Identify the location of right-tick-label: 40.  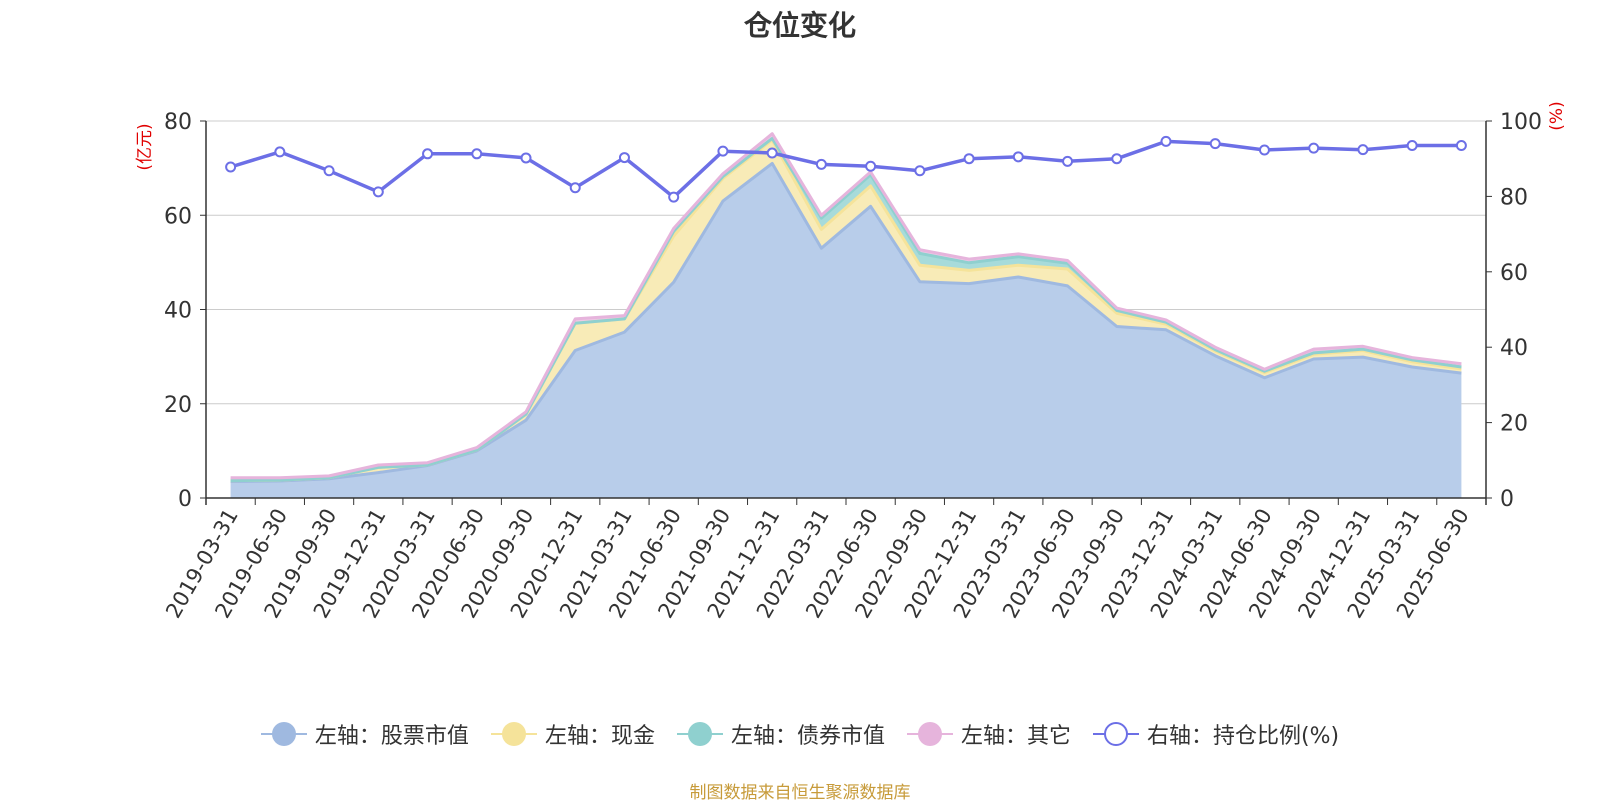
(1514, 348).